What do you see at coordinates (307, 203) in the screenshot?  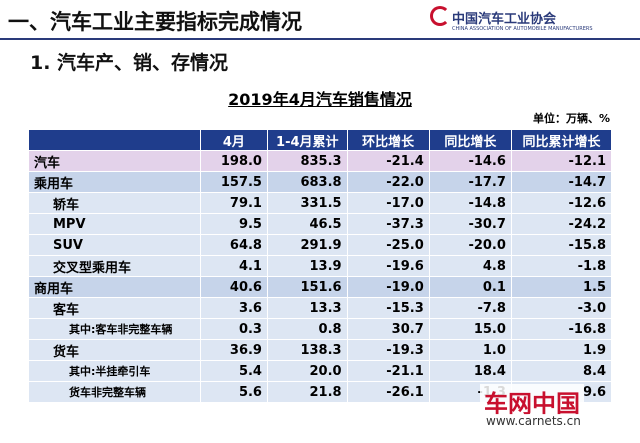 I see `value-cell: 331.5` at bounding box center [307, 203].